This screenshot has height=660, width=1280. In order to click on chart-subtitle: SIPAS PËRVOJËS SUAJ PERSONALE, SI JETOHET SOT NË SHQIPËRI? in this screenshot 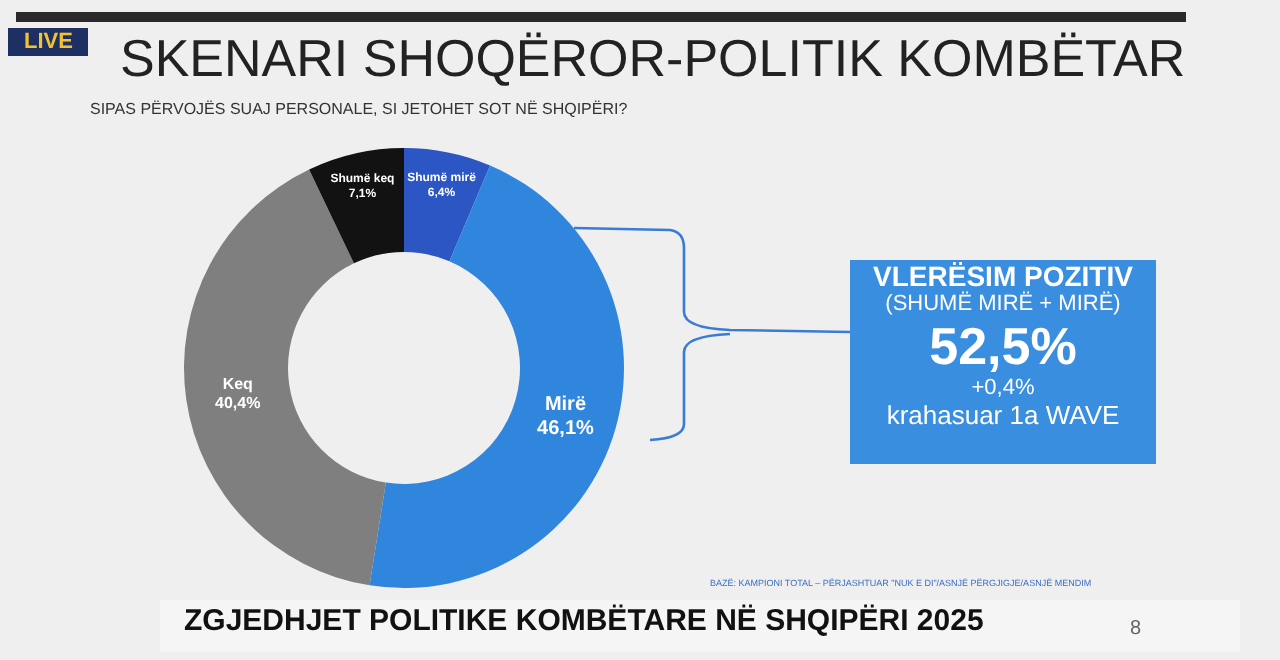, I will do `click(359, 109)`.